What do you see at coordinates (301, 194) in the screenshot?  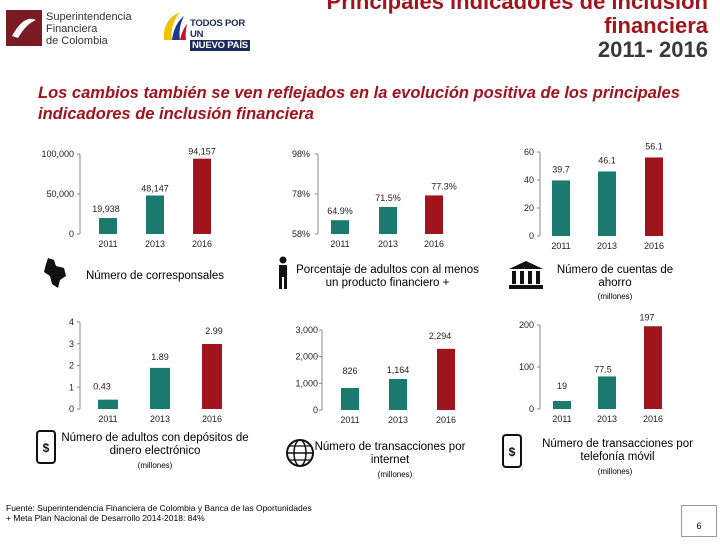 I see `chart-1-tick-label: 78%` at bounding box center [301, 194].